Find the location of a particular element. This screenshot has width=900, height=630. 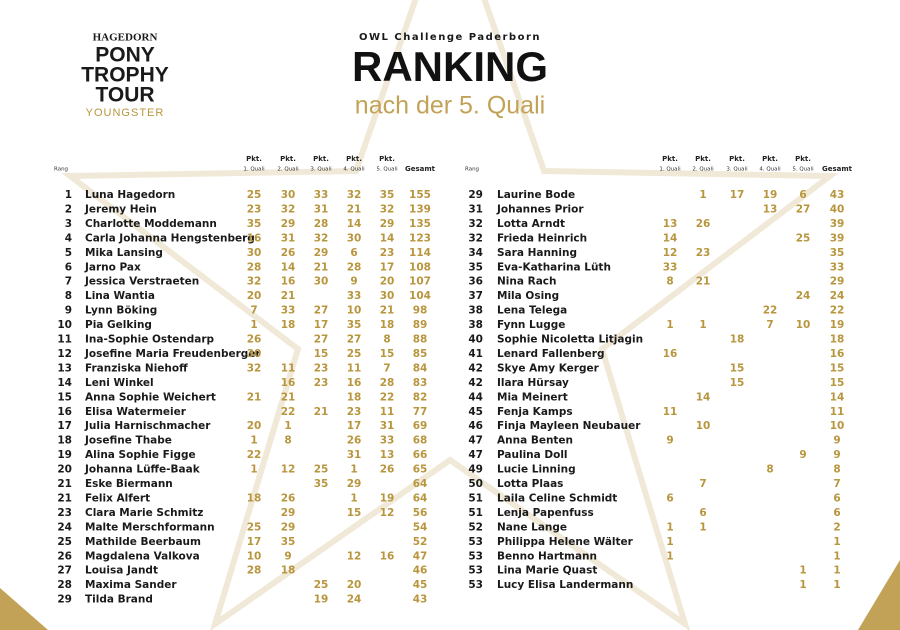

total-points: 54 is located at coordinates (420, 527).